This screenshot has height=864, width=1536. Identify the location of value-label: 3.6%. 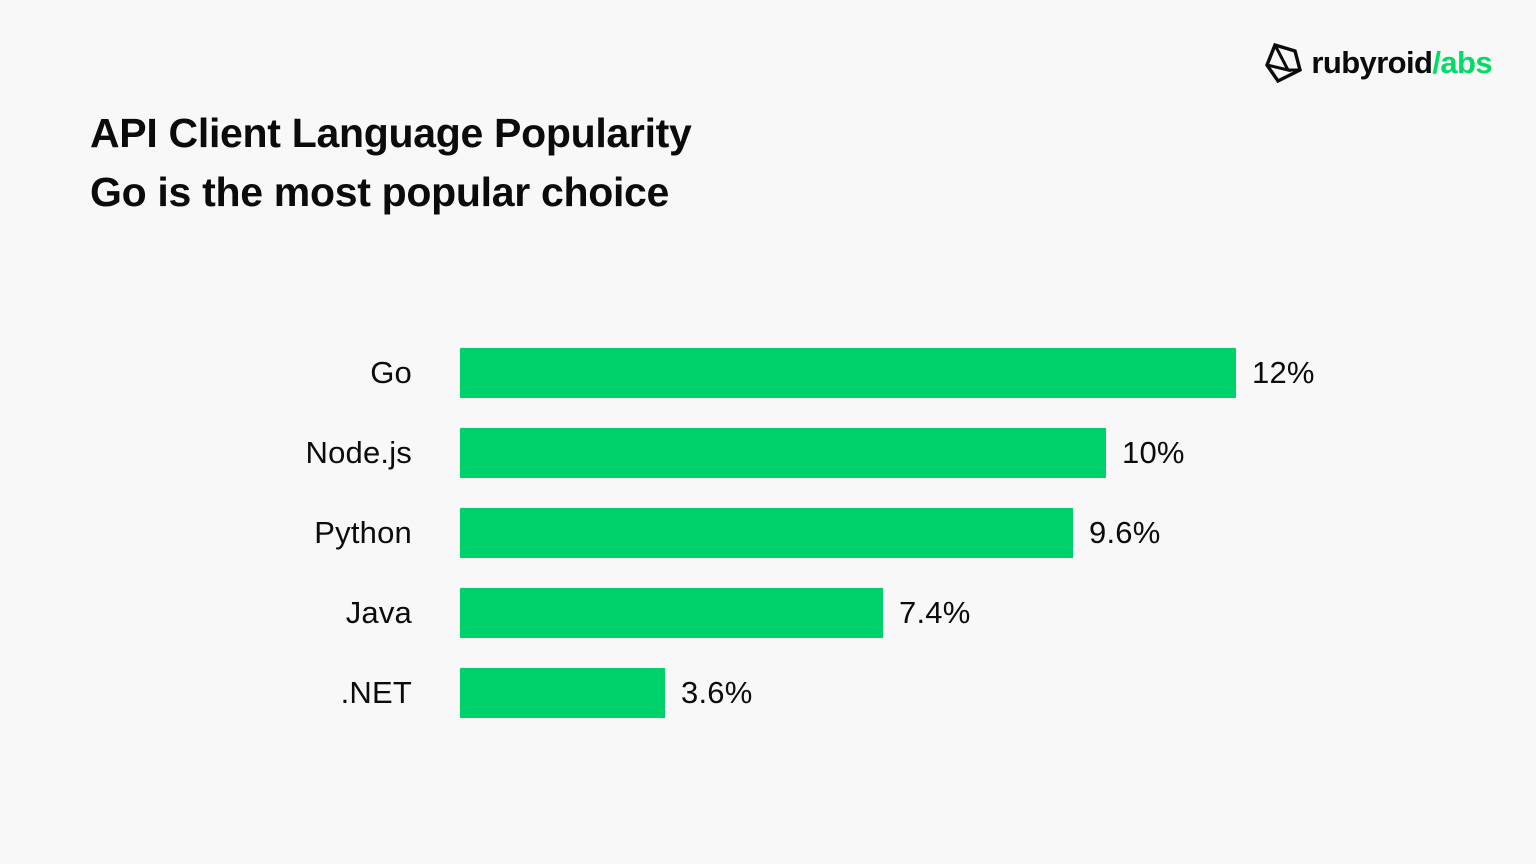
(717, 692).